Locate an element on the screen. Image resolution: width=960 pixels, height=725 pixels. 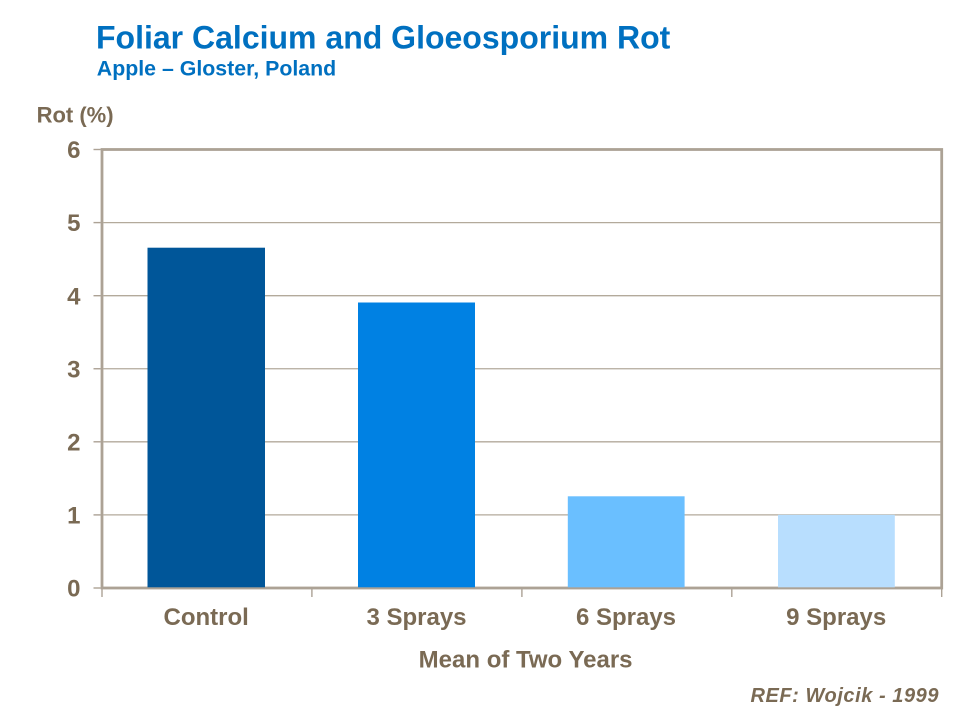
svg-text: Rot (%) is located at coordinates (75, 115).